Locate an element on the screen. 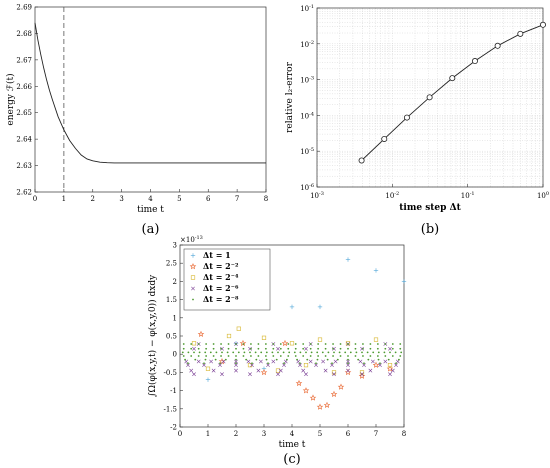  x-tick-label: 0 is located at coordinates (180, 434).